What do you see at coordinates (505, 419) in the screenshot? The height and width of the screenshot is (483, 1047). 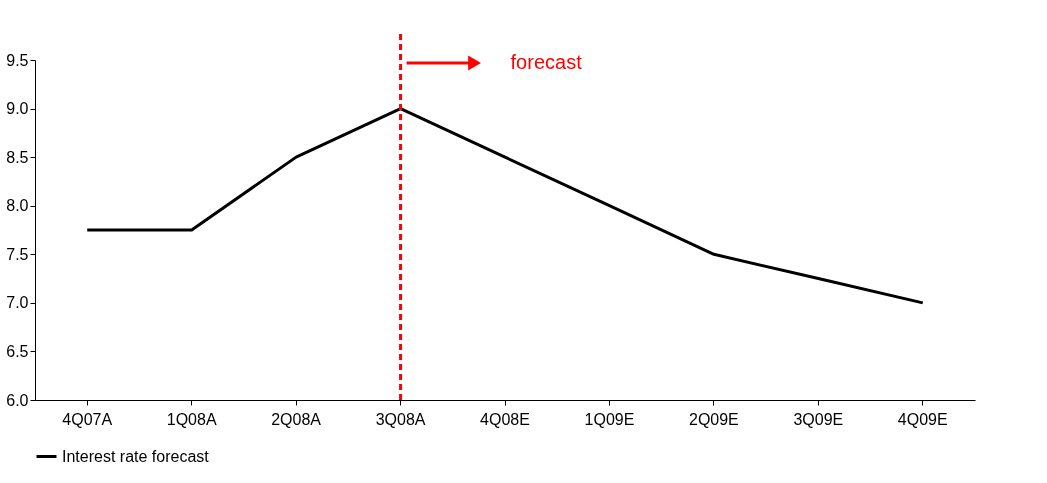 I see `x-tick-label: 4Q08E` at bounding box center [505, 419].